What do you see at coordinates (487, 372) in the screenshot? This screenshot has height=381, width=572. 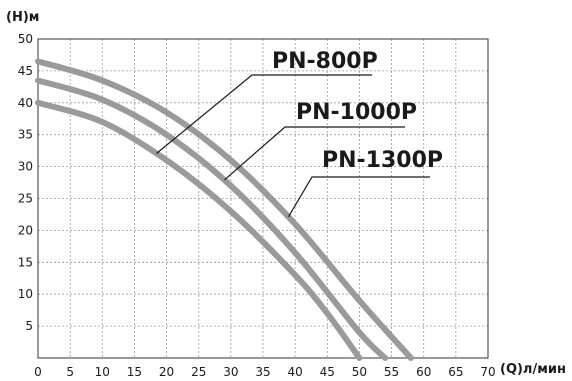 I see `x-tick-label: 70` at bounding box center [487, 372].